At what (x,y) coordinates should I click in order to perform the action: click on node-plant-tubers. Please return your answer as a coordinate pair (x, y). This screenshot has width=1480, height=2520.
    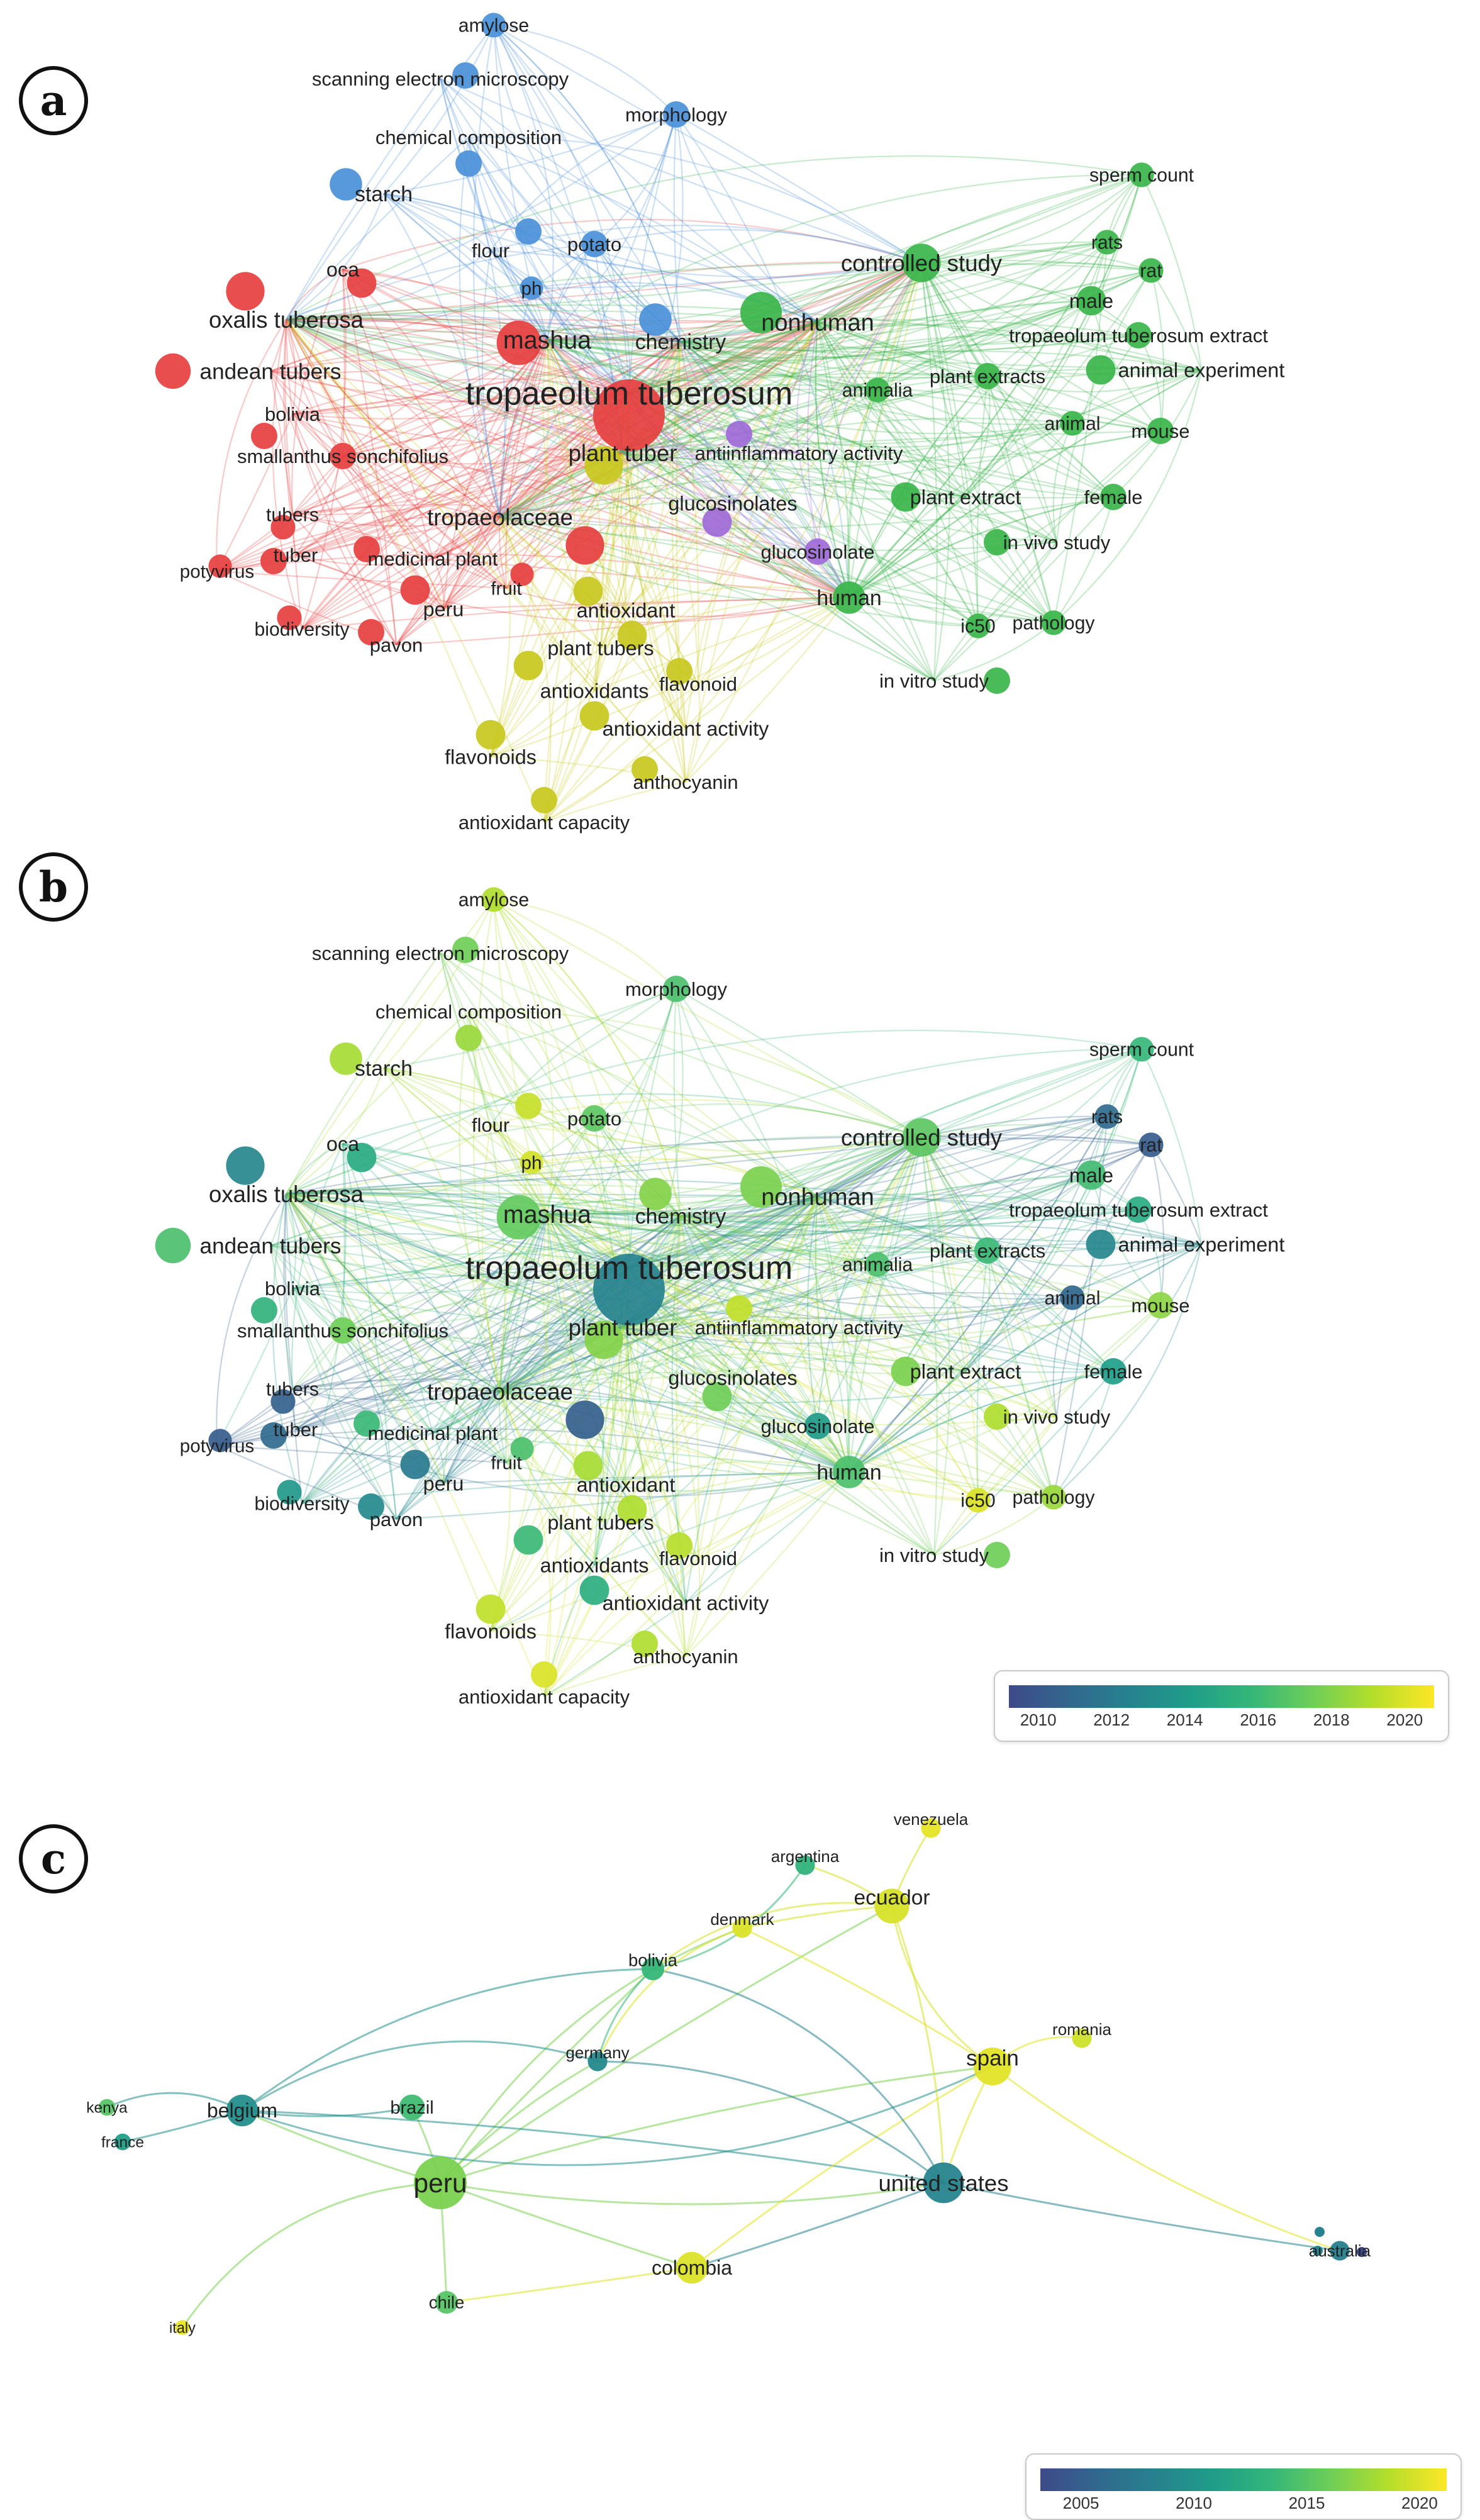
    Looking at the image, I should click on (632, 635).